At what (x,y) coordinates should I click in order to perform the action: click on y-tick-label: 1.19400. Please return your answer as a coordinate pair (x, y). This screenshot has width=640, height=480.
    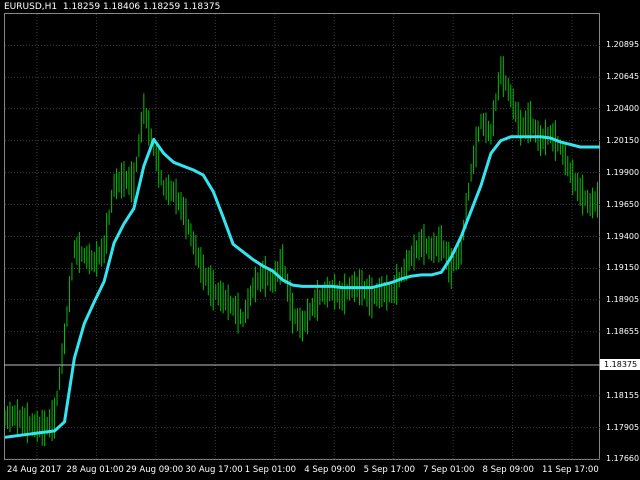
    Looking at the image, I should click on (623, 236).